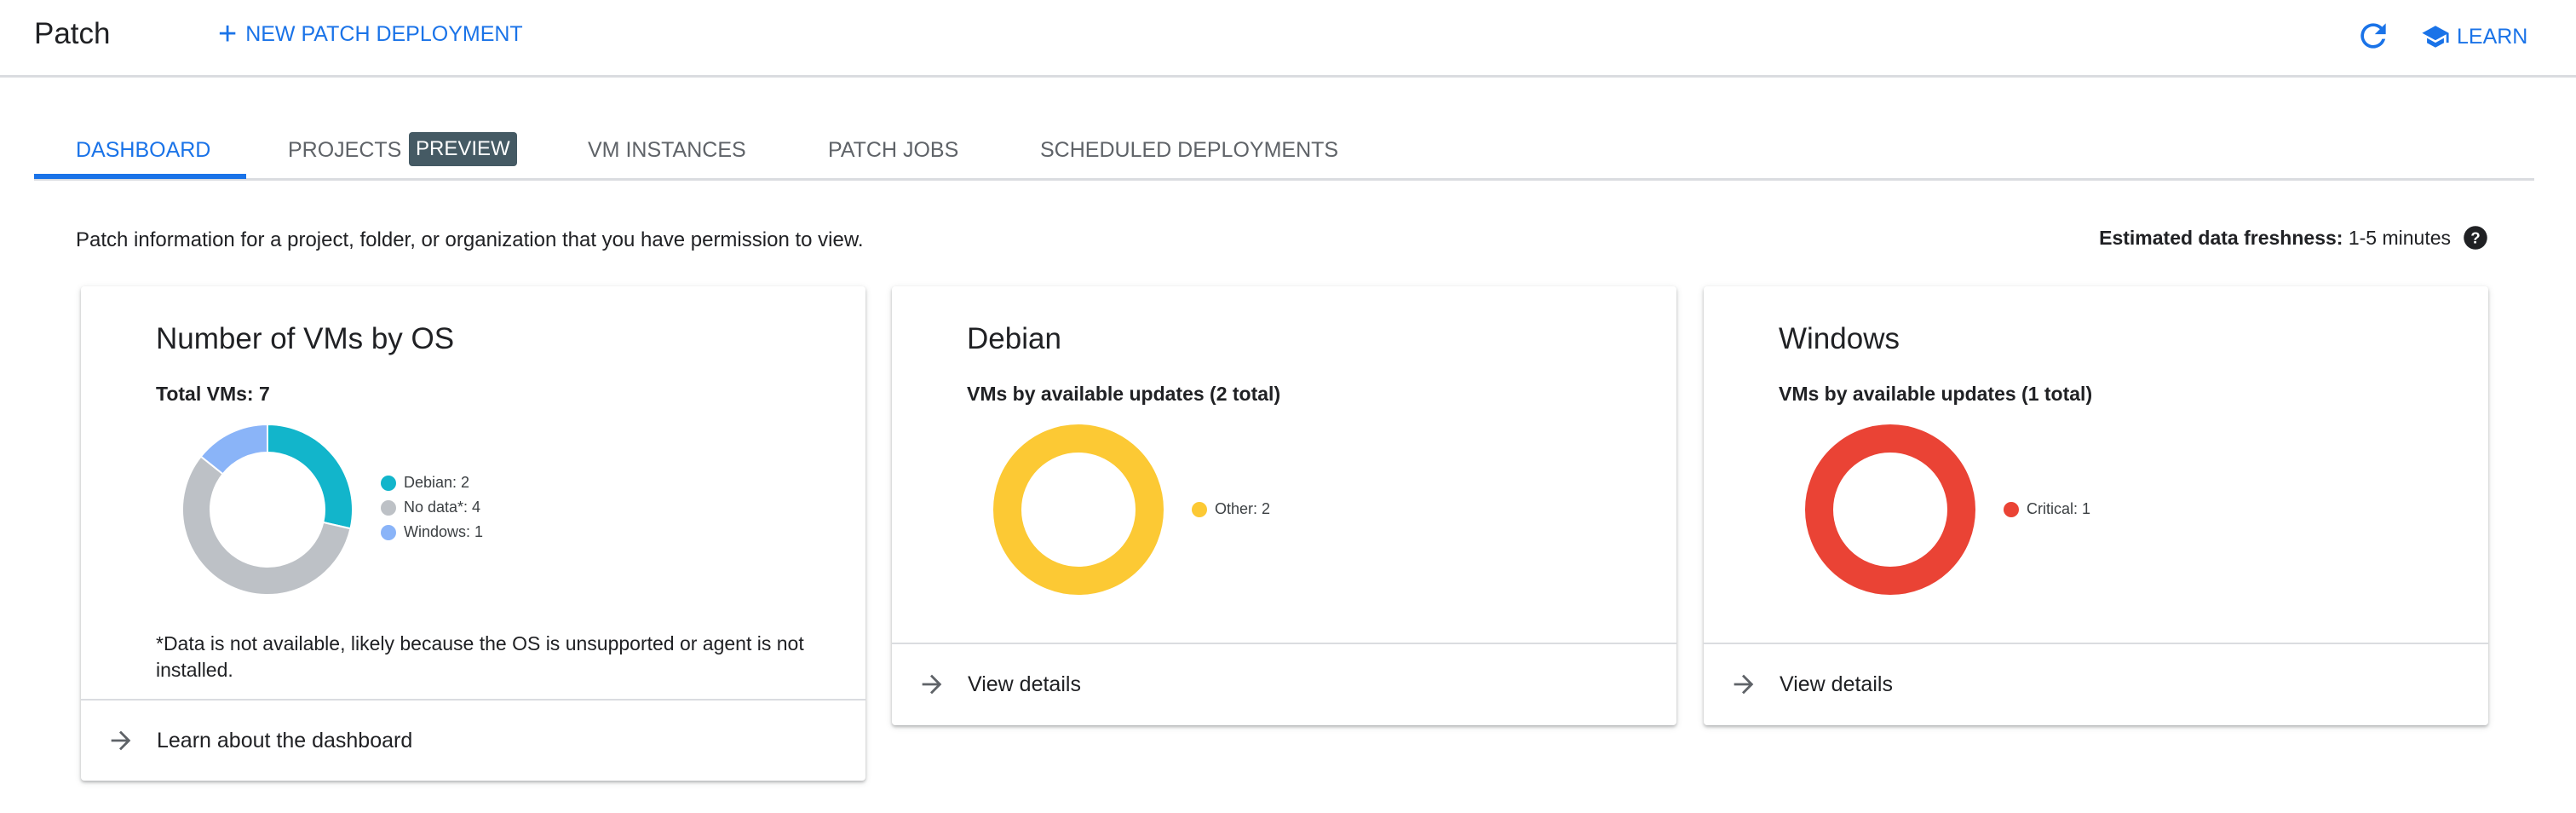 Image resolution: width=2576 pixels, height=813 pixels. Describe the element at coordinates (234, 450) in the screenshot. I see `donut-slice-windows` at that location.